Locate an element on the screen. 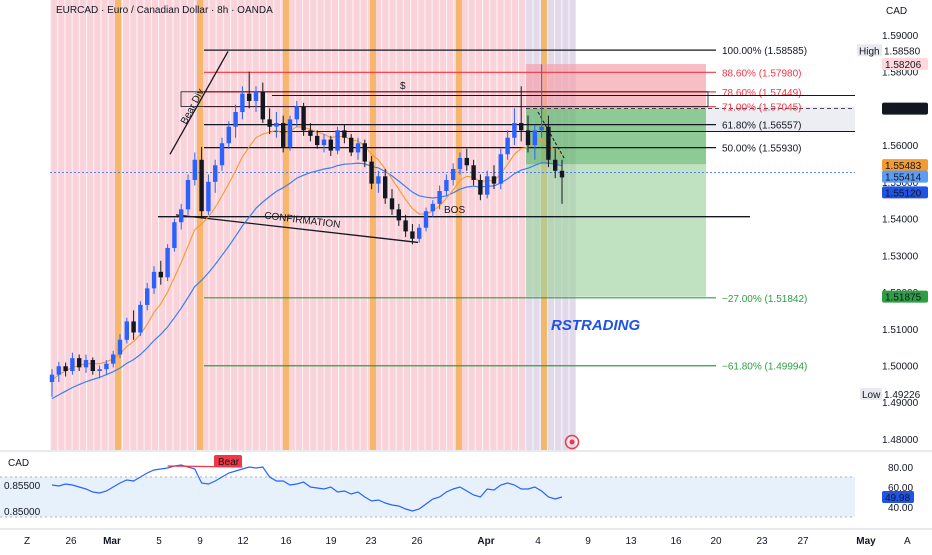 This screenshot has height=555, width=932. price-tag is located at coordinates (905, 165).